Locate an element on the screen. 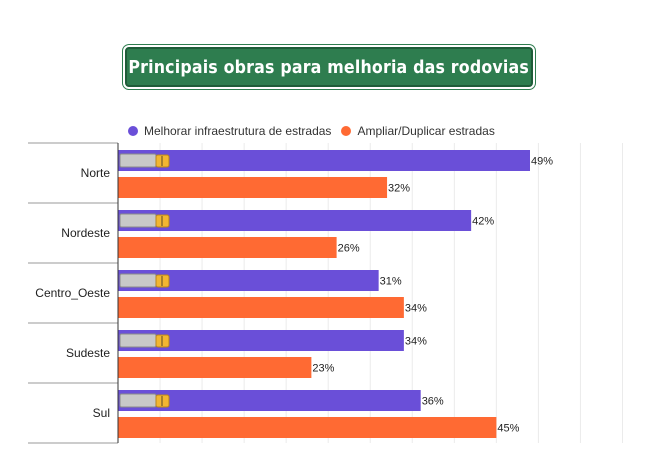  category-label: Centro_Oeste is located at coordinates (72, 293).